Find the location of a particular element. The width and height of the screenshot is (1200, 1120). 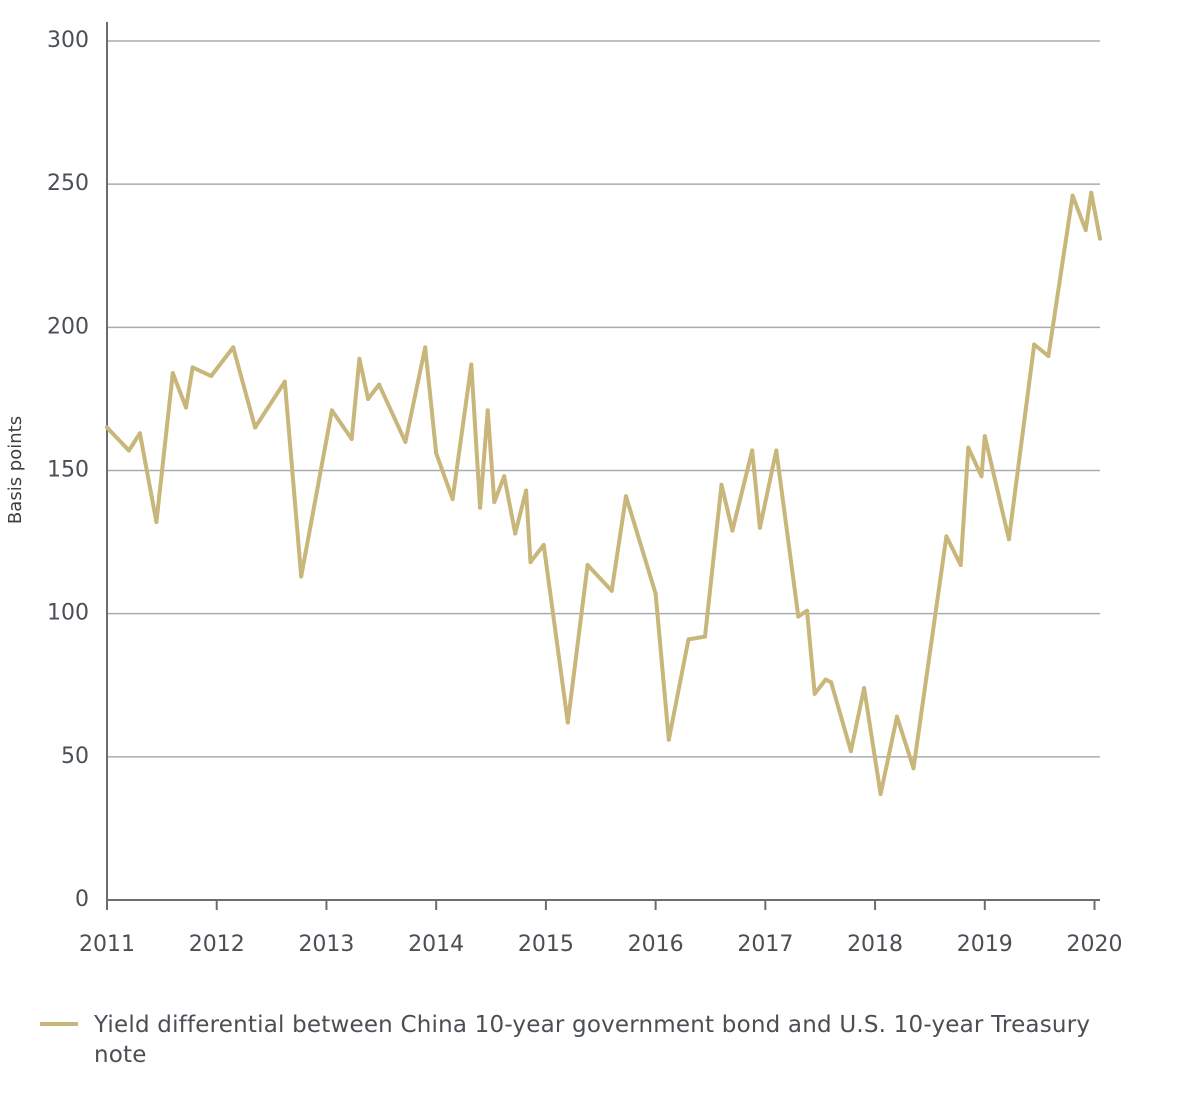

x-tick-label: 2020 is located at coordinates (1095, 944).